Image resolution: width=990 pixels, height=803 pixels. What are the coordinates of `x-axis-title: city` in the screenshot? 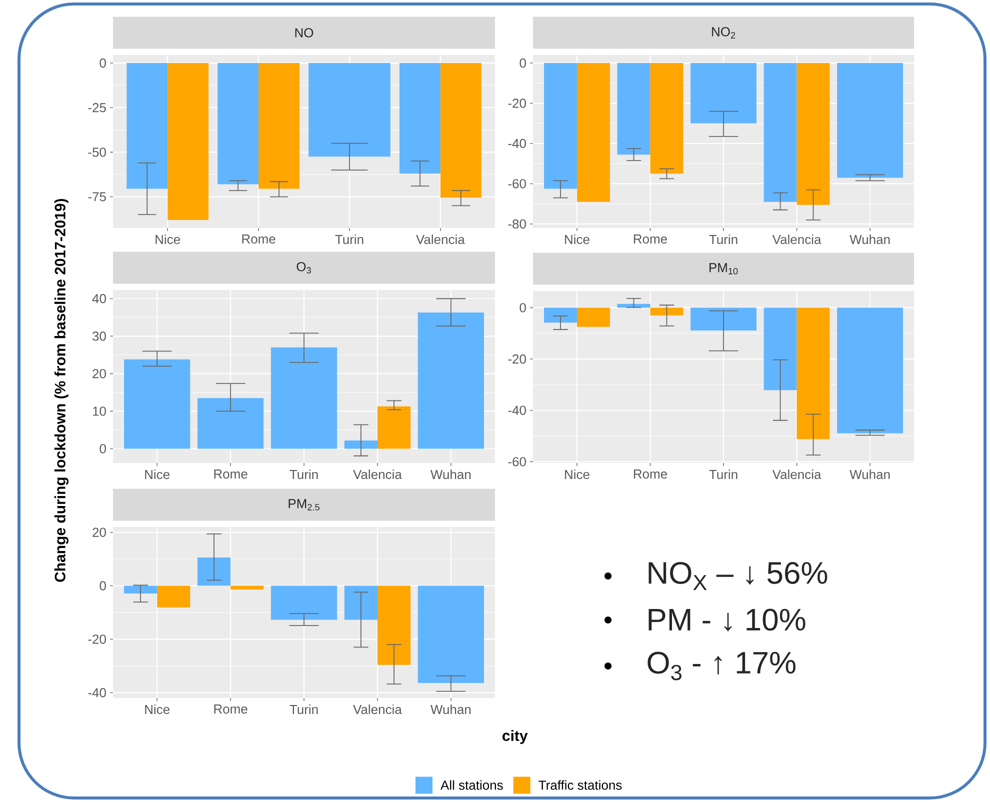 It's located at (515, 737).